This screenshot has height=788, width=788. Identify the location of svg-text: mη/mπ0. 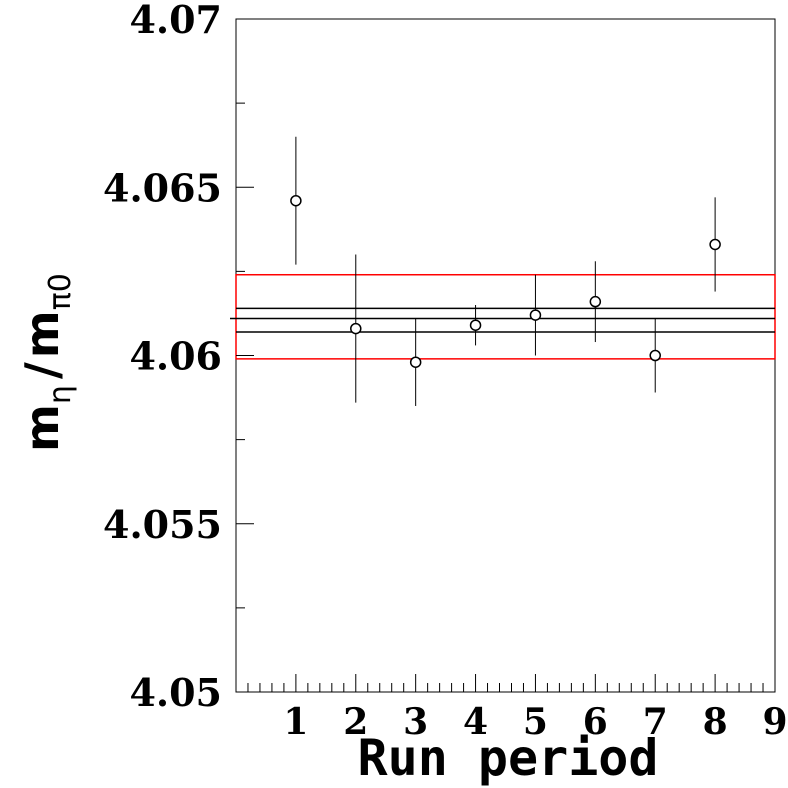
(46, 362).